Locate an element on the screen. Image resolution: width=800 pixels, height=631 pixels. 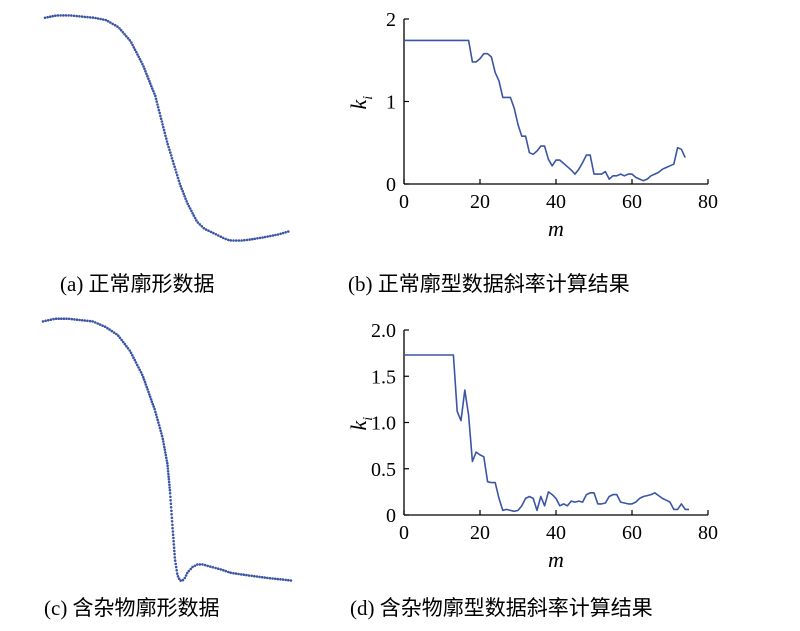
panel-d-y-tick-label: 0 is located at coordinates (391, 516).